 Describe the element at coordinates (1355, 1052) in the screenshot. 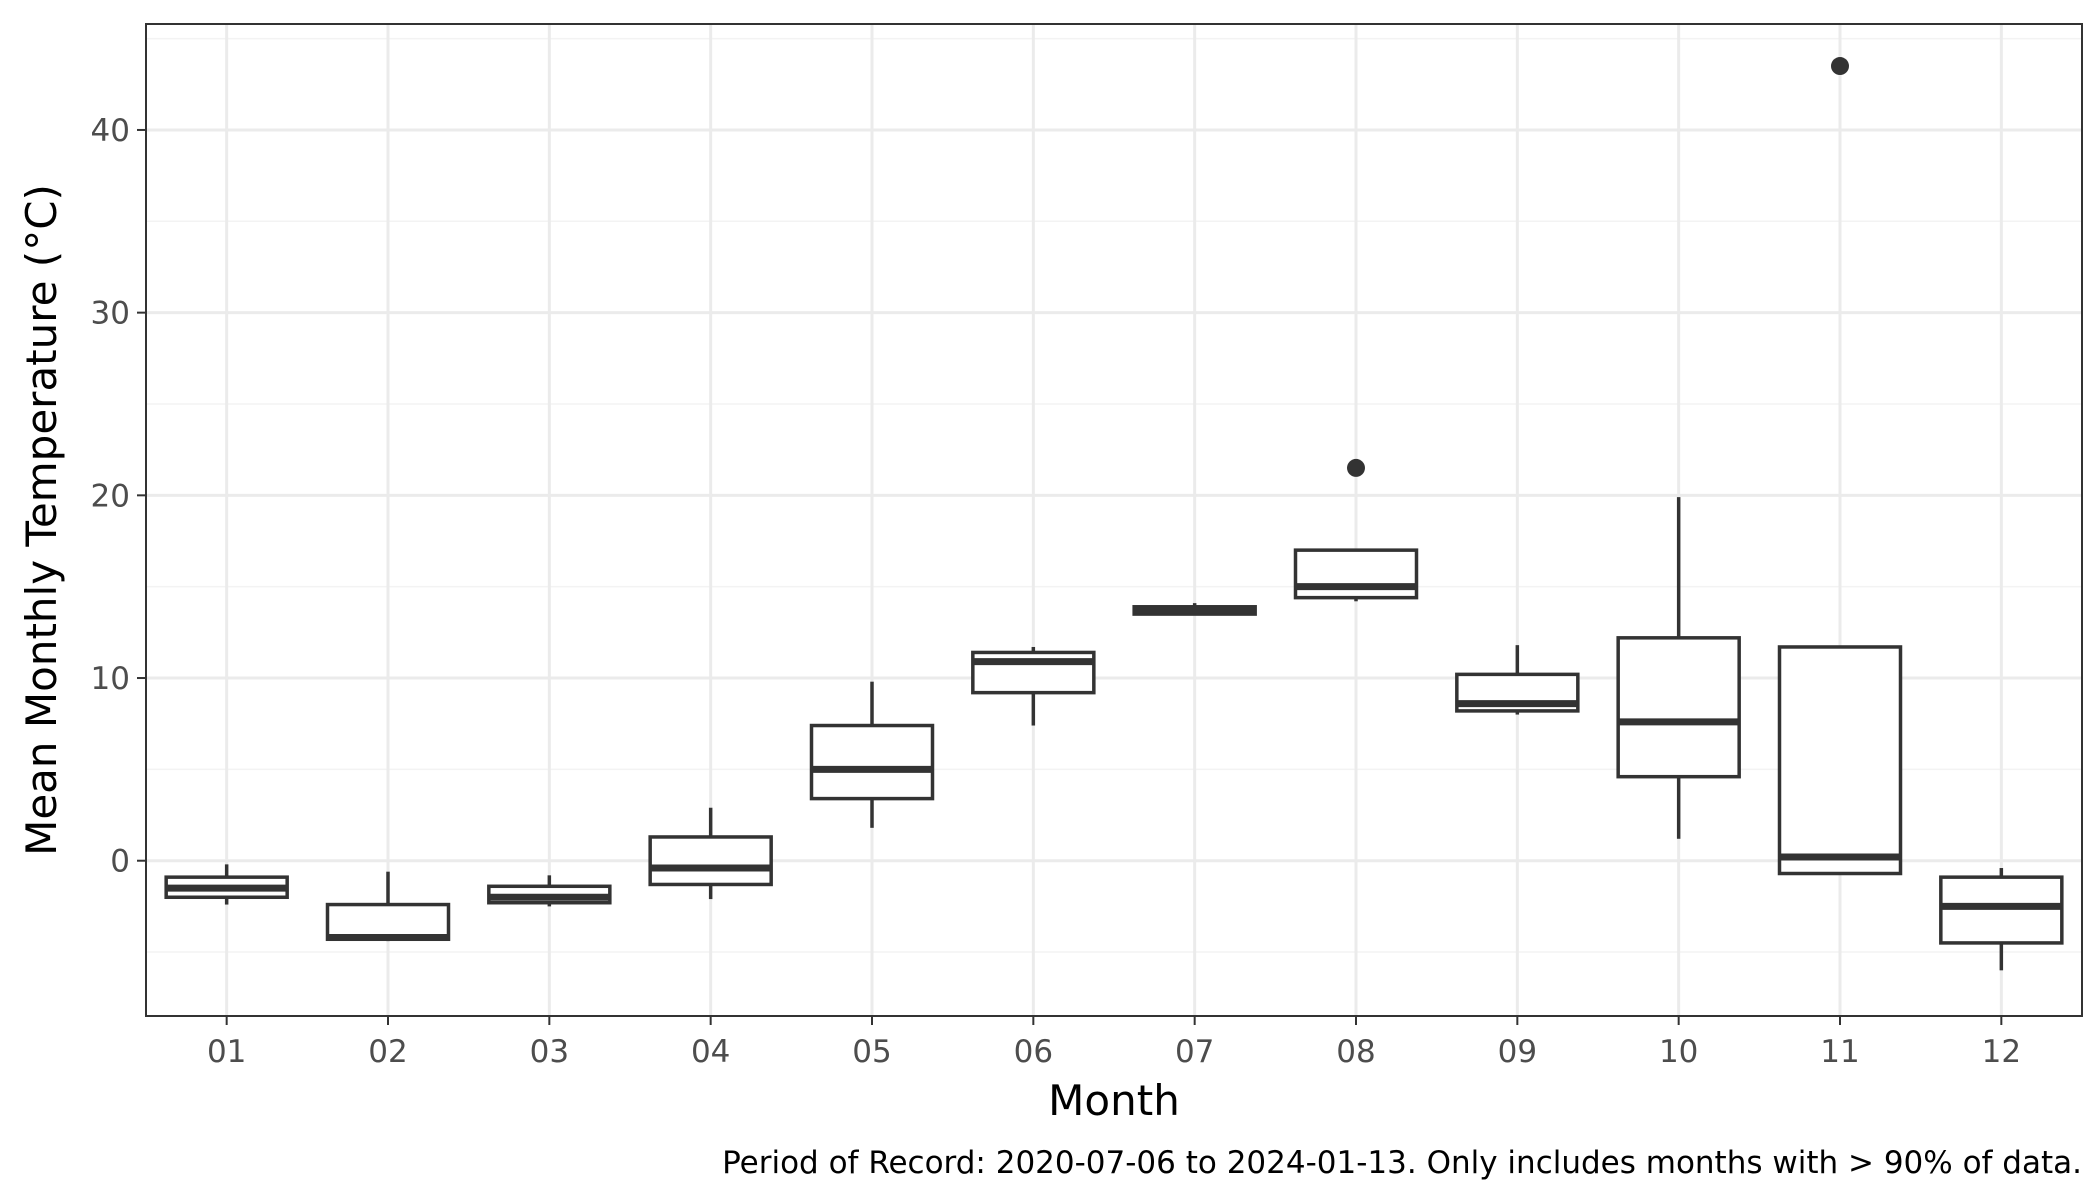

I see `x-tick-label: 08` at that location.